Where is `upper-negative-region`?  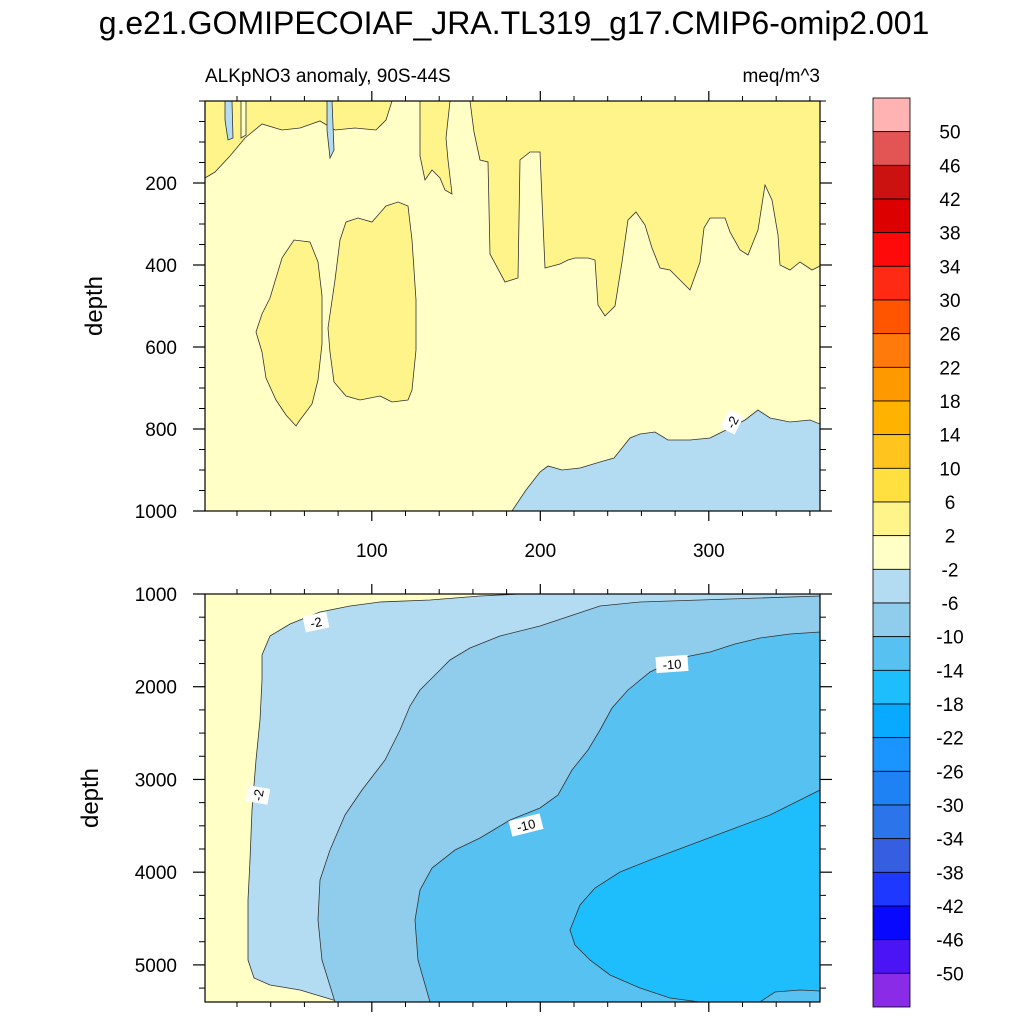 upper-negative-region is located at coordinates (665, 460).